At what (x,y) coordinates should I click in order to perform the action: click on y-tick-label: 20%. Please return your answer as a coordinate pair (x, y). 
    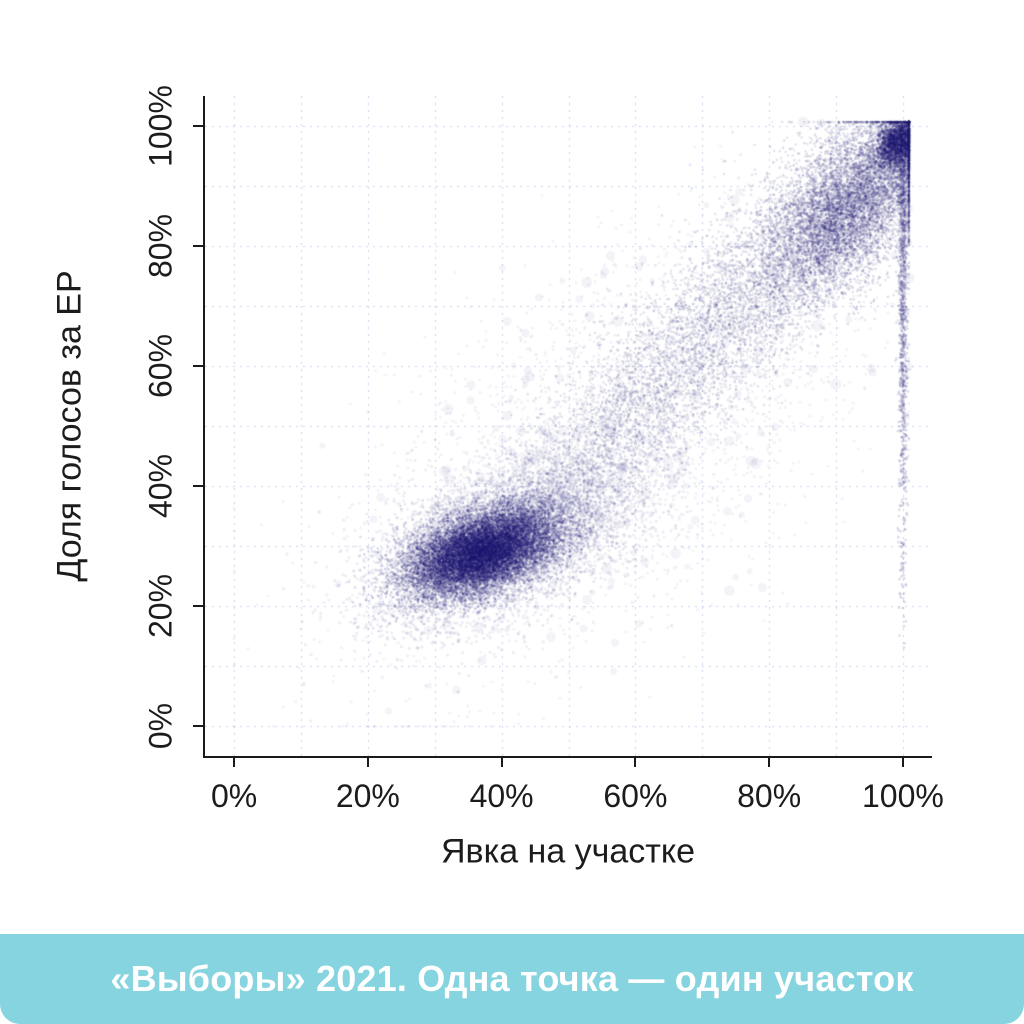
    Looking at the image, I should click on (160, 606).